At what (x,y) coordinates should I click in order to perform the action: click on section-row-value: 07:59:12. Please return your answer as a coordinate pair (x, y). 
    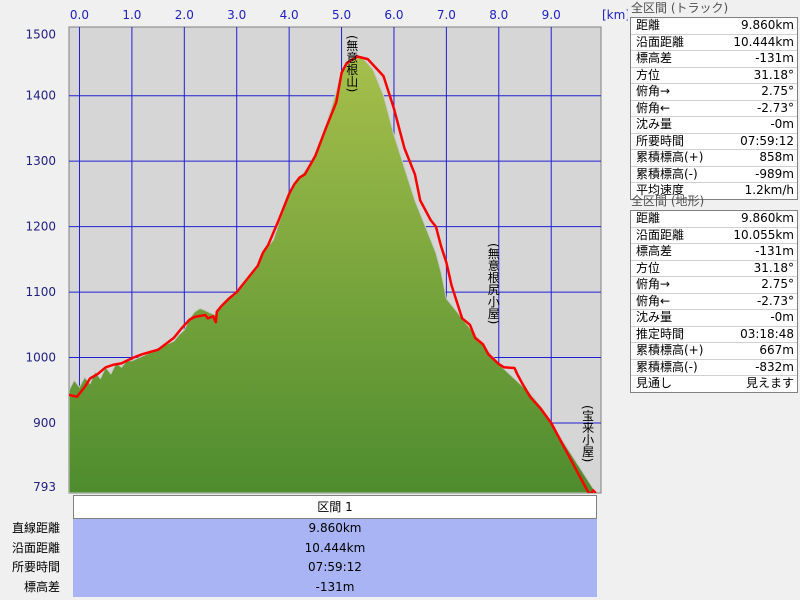
    Looking at the image, I should click on (335, 567).